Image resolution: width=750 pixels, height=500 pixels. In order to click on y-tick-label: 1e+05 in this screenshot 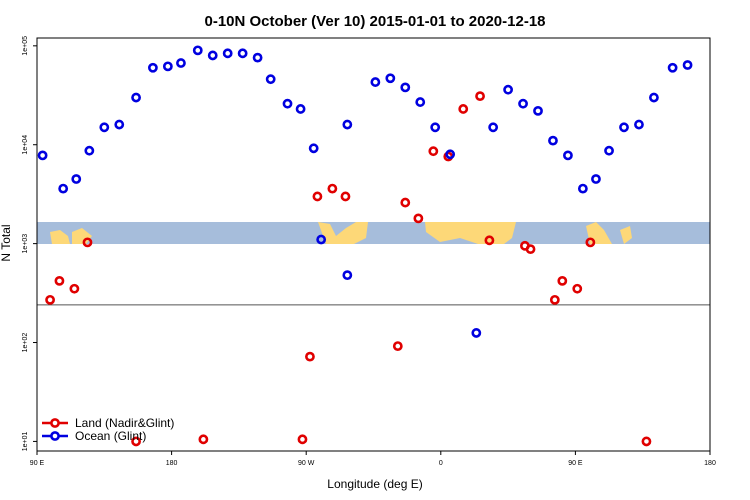, I will do `click(25, 46)`.